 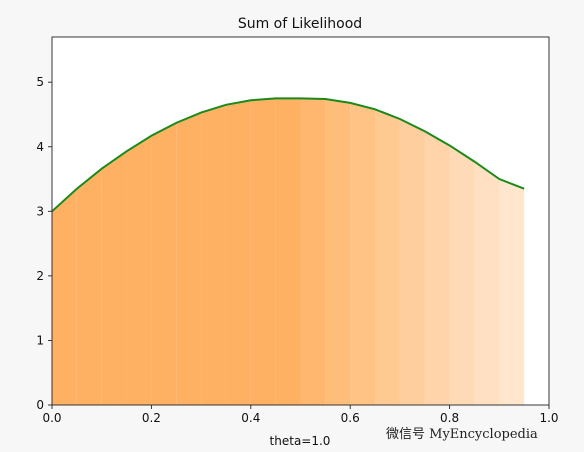 I want to click on y-tick-label: 2, so click(x=40, y=276).